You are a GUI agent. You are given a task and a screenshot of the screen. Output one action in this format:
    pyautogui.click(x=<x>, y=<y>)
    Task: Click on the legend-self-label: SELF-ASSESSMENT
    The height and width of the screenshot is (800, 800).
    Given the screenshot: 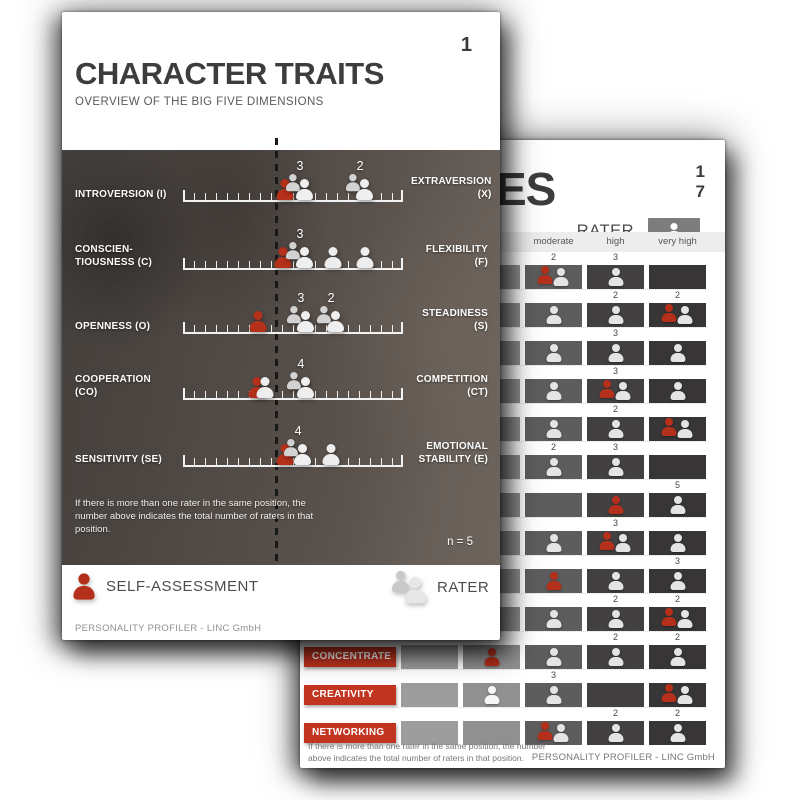 What is the action you would take?
    pyautogui.click(x=182, y=586)
    